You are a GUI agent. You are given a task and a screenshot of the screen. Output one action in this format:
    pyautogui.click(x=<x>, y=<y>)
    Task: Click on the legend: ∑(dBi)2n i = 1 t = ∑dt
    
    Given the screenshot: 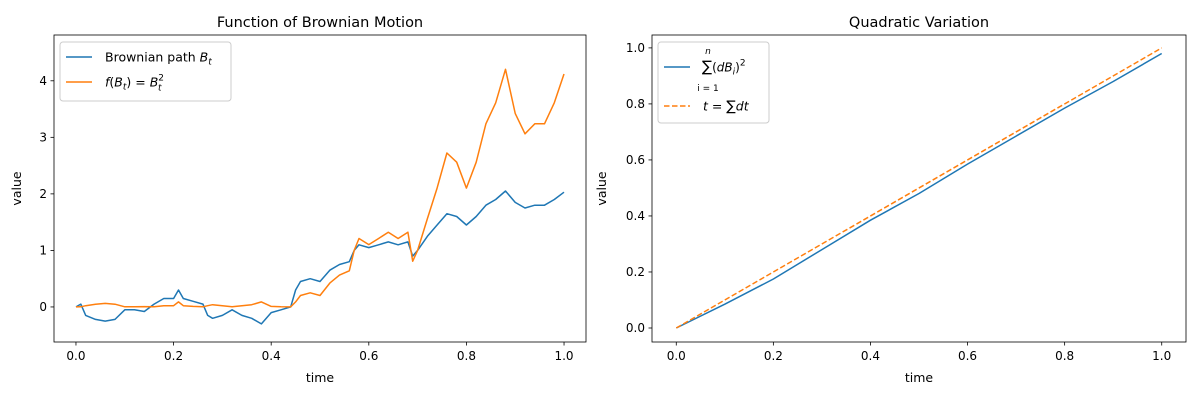 What is the action you would take?
    pyautogui.click(x=713, y=82)
    